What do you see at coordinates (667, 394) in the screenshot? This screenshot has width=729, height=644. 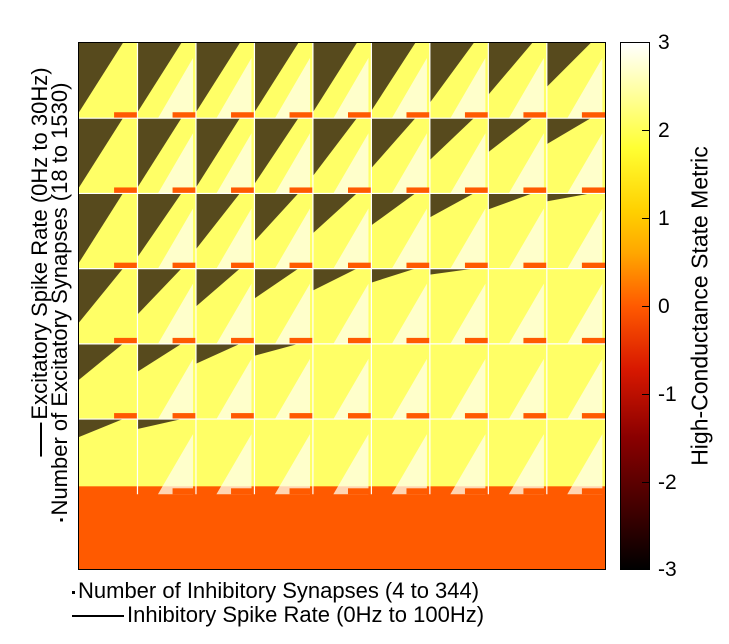 I see `colorbar-tick: -1` at bounding box center [667, 394].